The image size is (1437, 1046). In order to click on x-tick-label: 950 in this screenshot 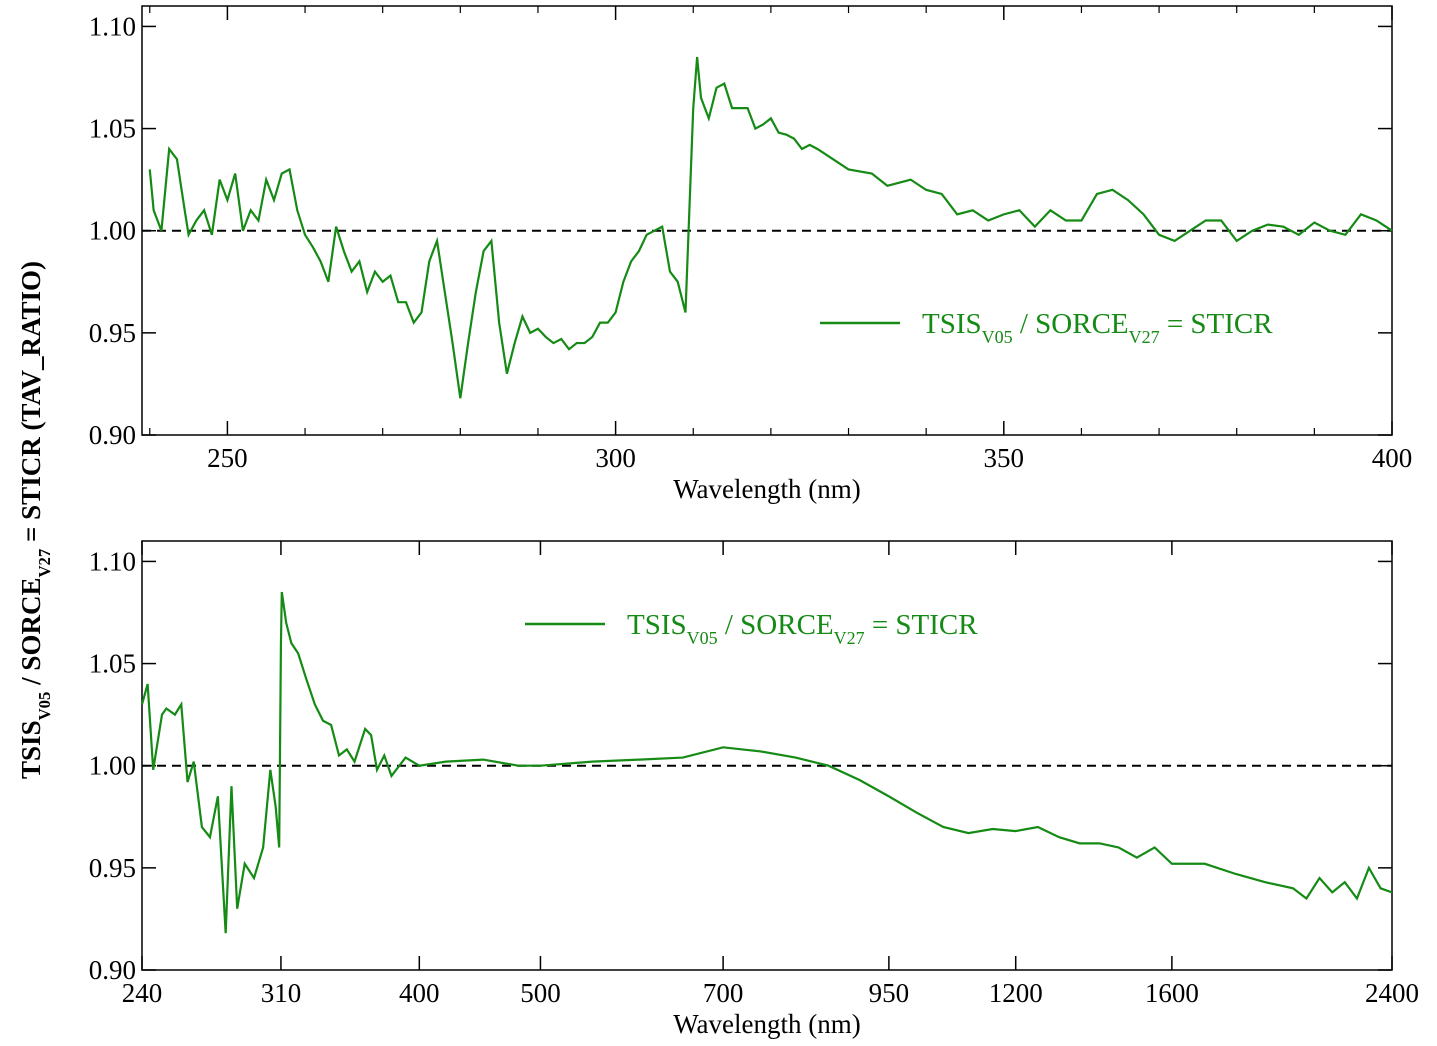, I will do `click(889, 993)`.